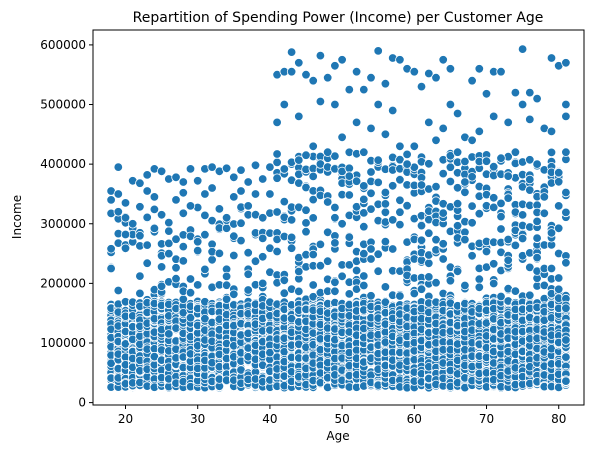 The width and height of the screenshot is (598, 453). What do you see at coordinates (63, 105) in the screenshot?
I see `y-tick-label: 500000` at bounding box center [63, 105].